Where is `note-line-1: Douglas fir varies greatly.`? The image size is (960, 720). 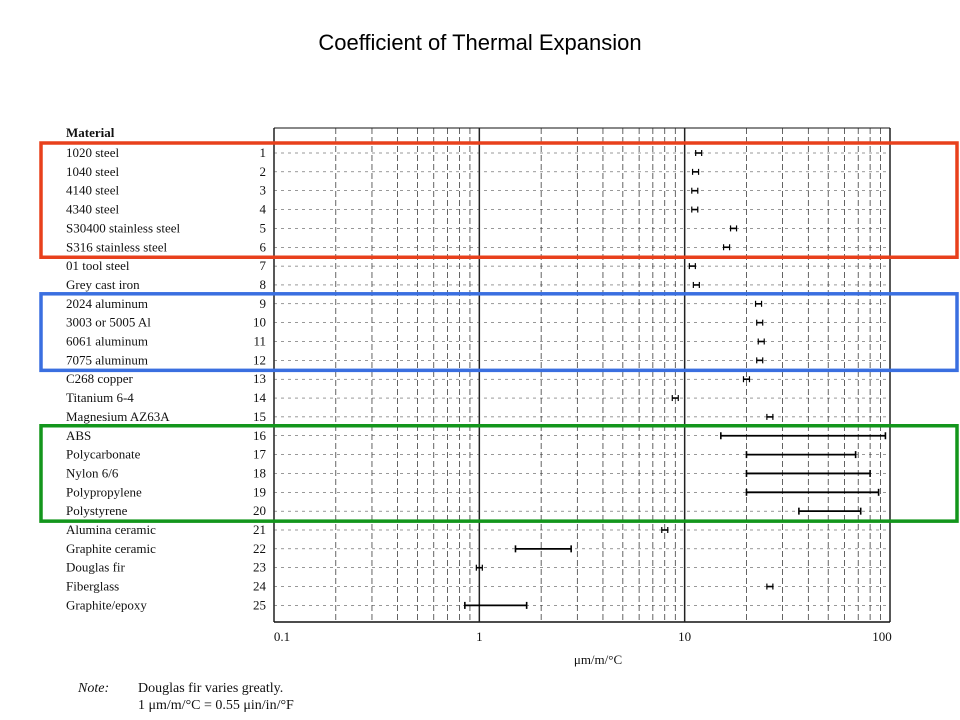 note-line-1: Douglas fir varies greatly. is located at coordinates (211, 688).